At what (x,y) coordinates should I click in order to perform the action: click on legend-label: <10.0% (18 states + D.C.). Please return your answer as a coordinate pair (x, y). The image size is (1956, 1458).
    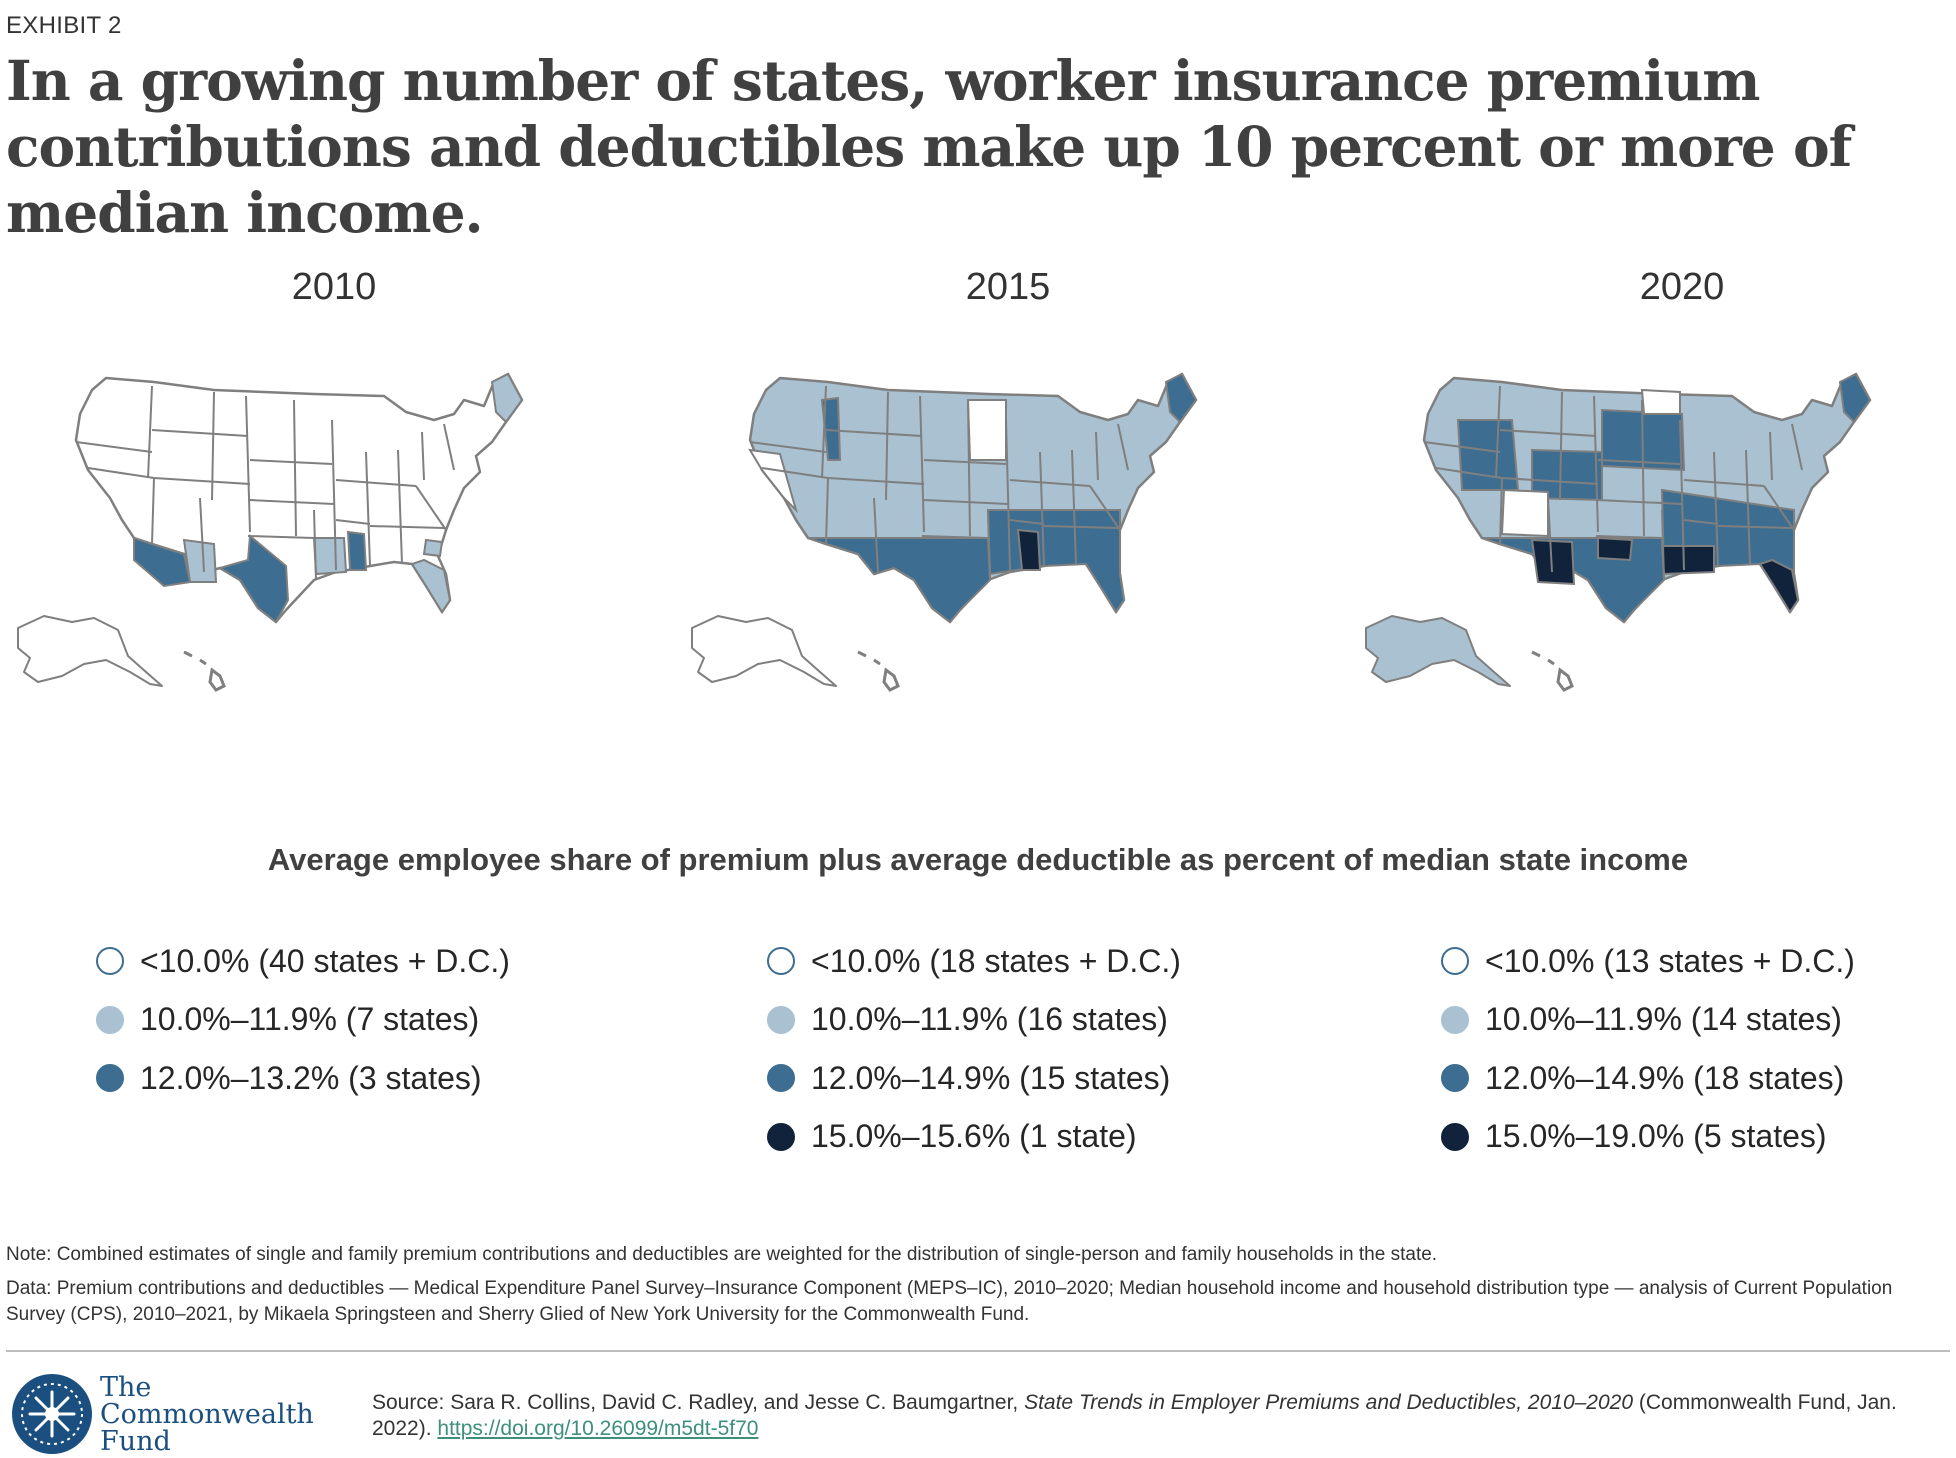
    Looking at the image, I should click on (996, 960).